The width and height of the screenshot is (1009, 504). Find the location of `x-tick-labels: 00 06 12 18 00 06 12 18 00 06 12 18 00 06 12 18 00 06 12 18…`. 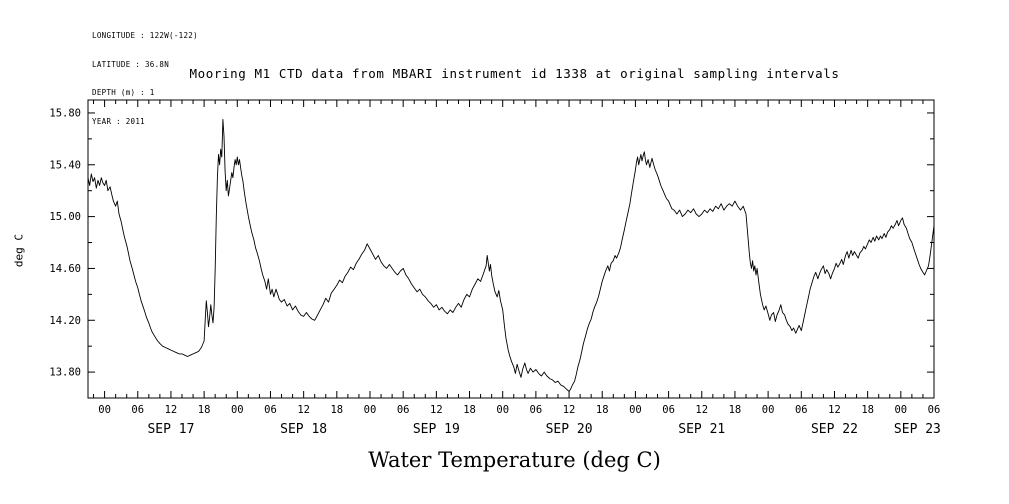

x-tick-labels: 00 06 12 18 00 06 12 18 00 06 12 18 00 06 12 18 00 06 12 18… is located at coordinates (519, 410).